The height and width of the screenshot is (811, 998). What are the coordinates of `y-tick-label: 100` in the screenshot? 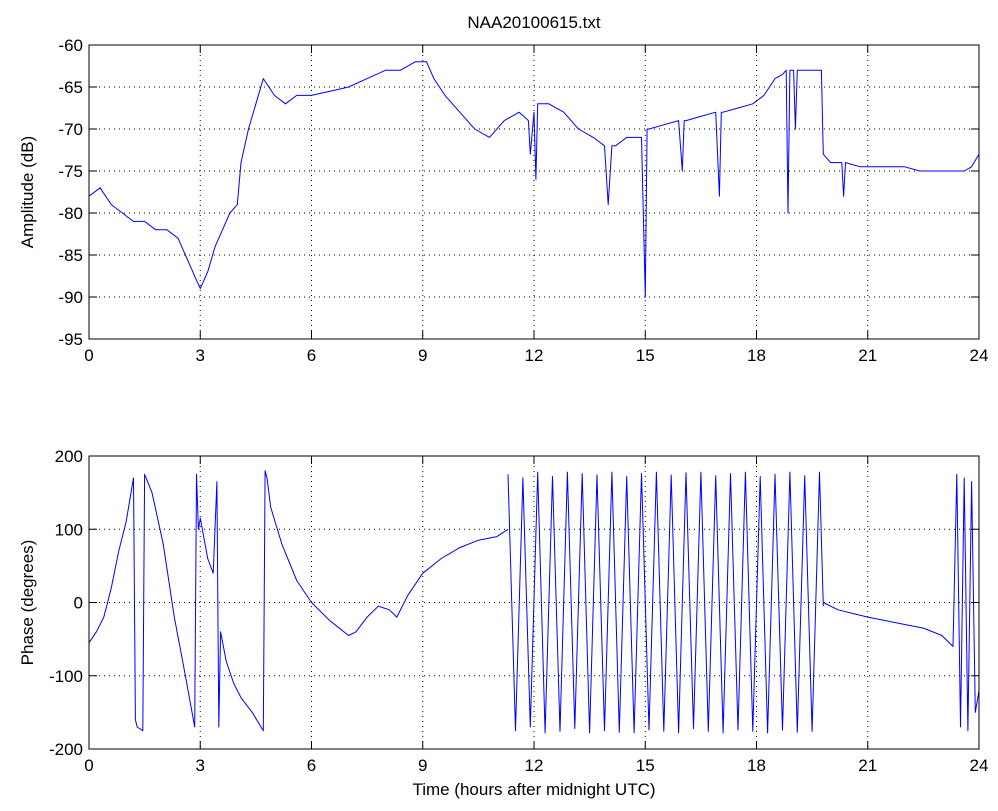 It's located at (69, 529).